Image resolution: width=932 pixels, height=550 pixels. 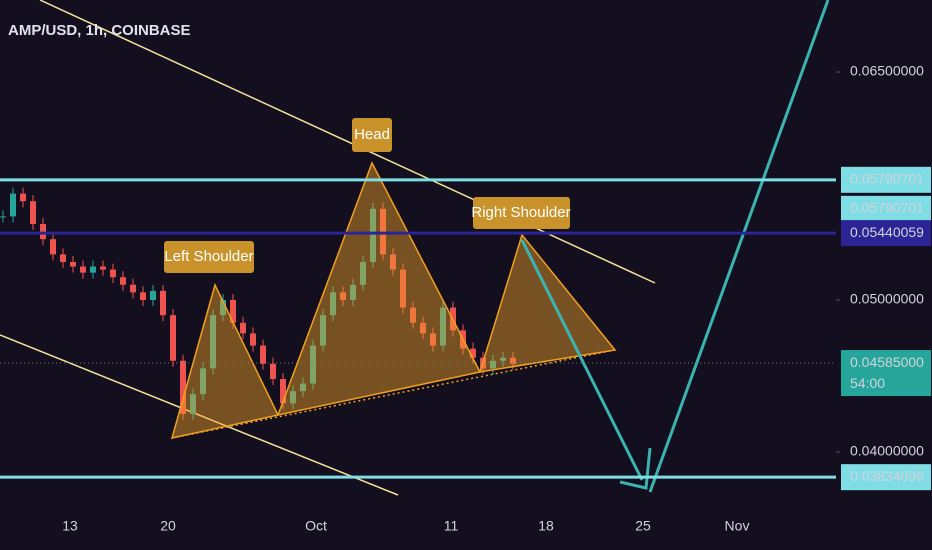 I want to click on price-label: 0.05440059, so click(x=887, y=232).